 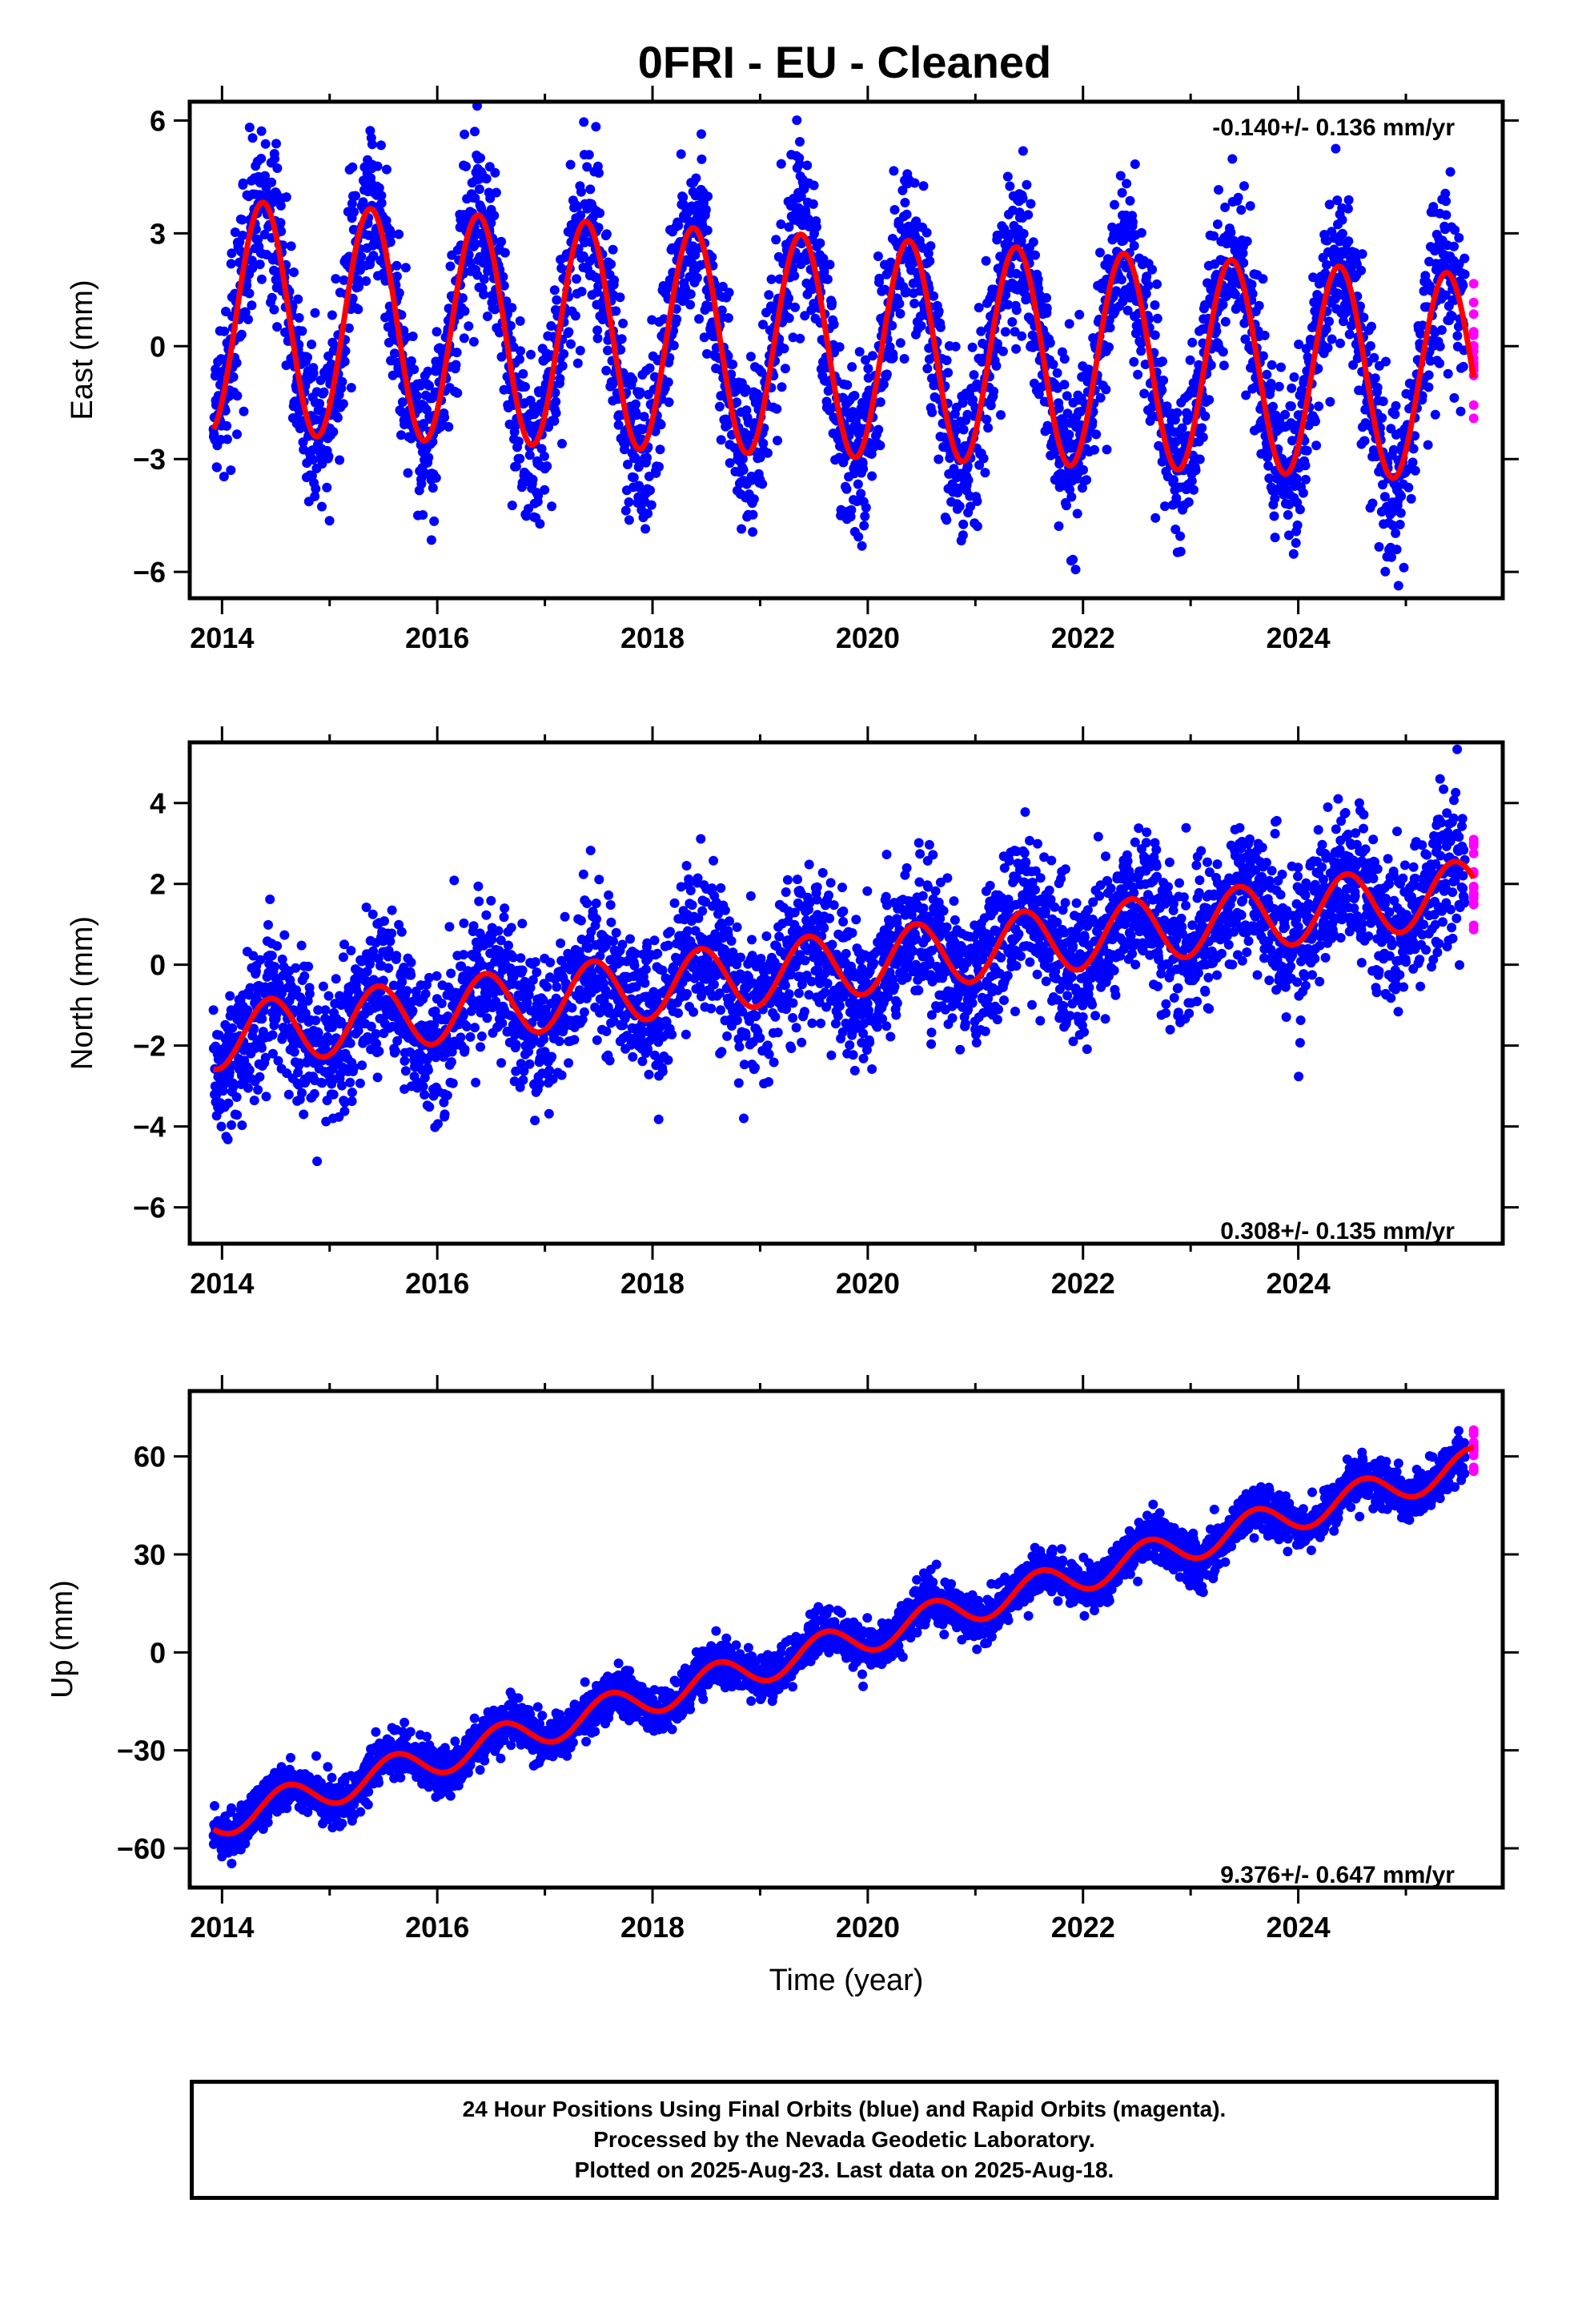 What do you see at coordinates (158, 233) in the screenshot?
I see `y-tick-label: 3` at bounding box center [158, 233].